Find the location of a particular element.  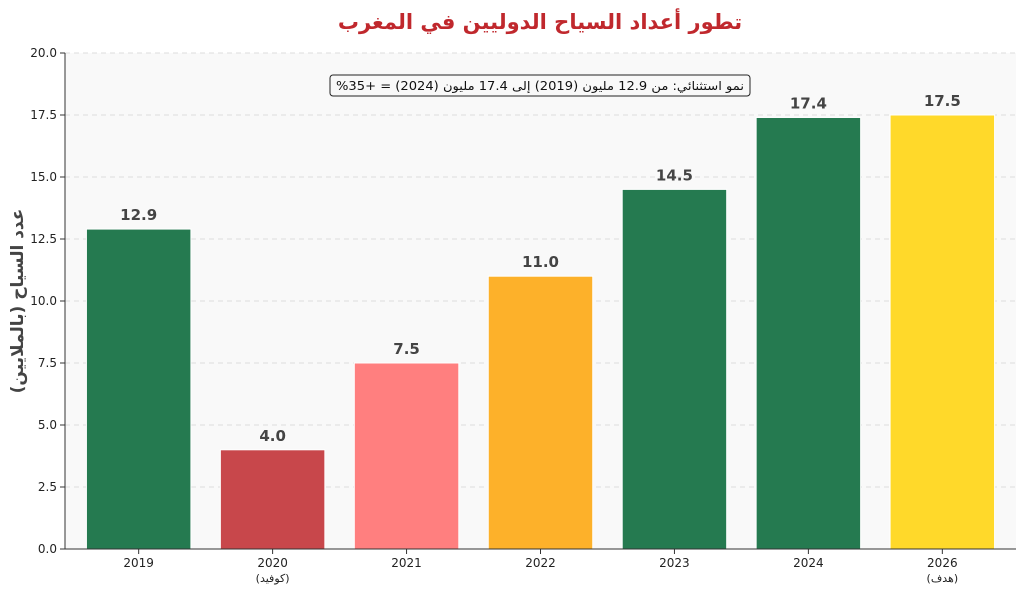

x-tick-label-2019: 2019 is located at coordinates (138, 563).